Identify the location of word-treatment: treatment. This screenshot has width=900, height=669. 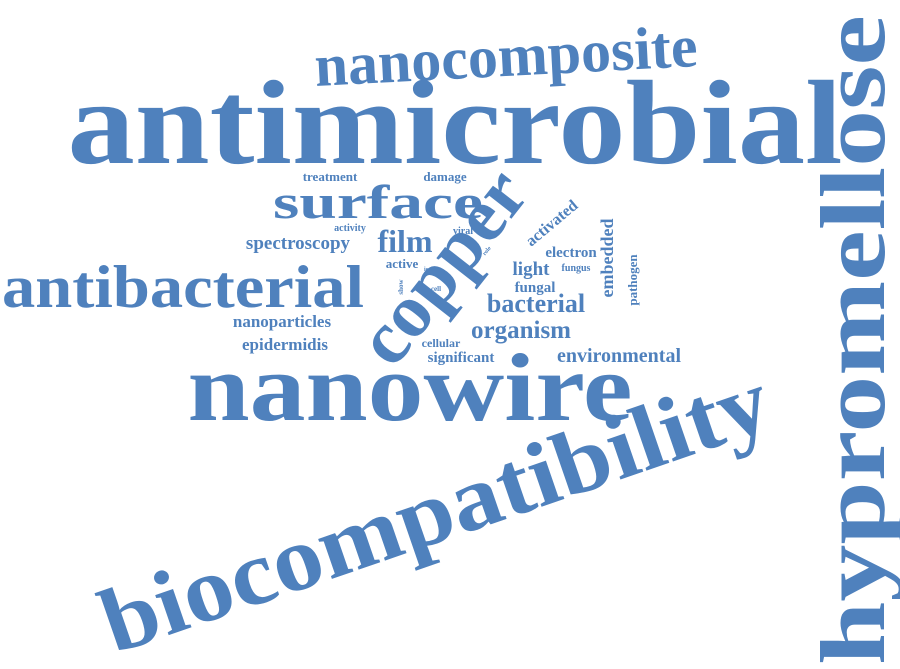
(330, 176).